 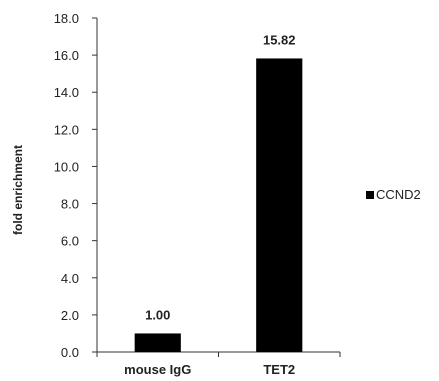 I want to click on bar-mouse-igg, so click(x=157, y=342).